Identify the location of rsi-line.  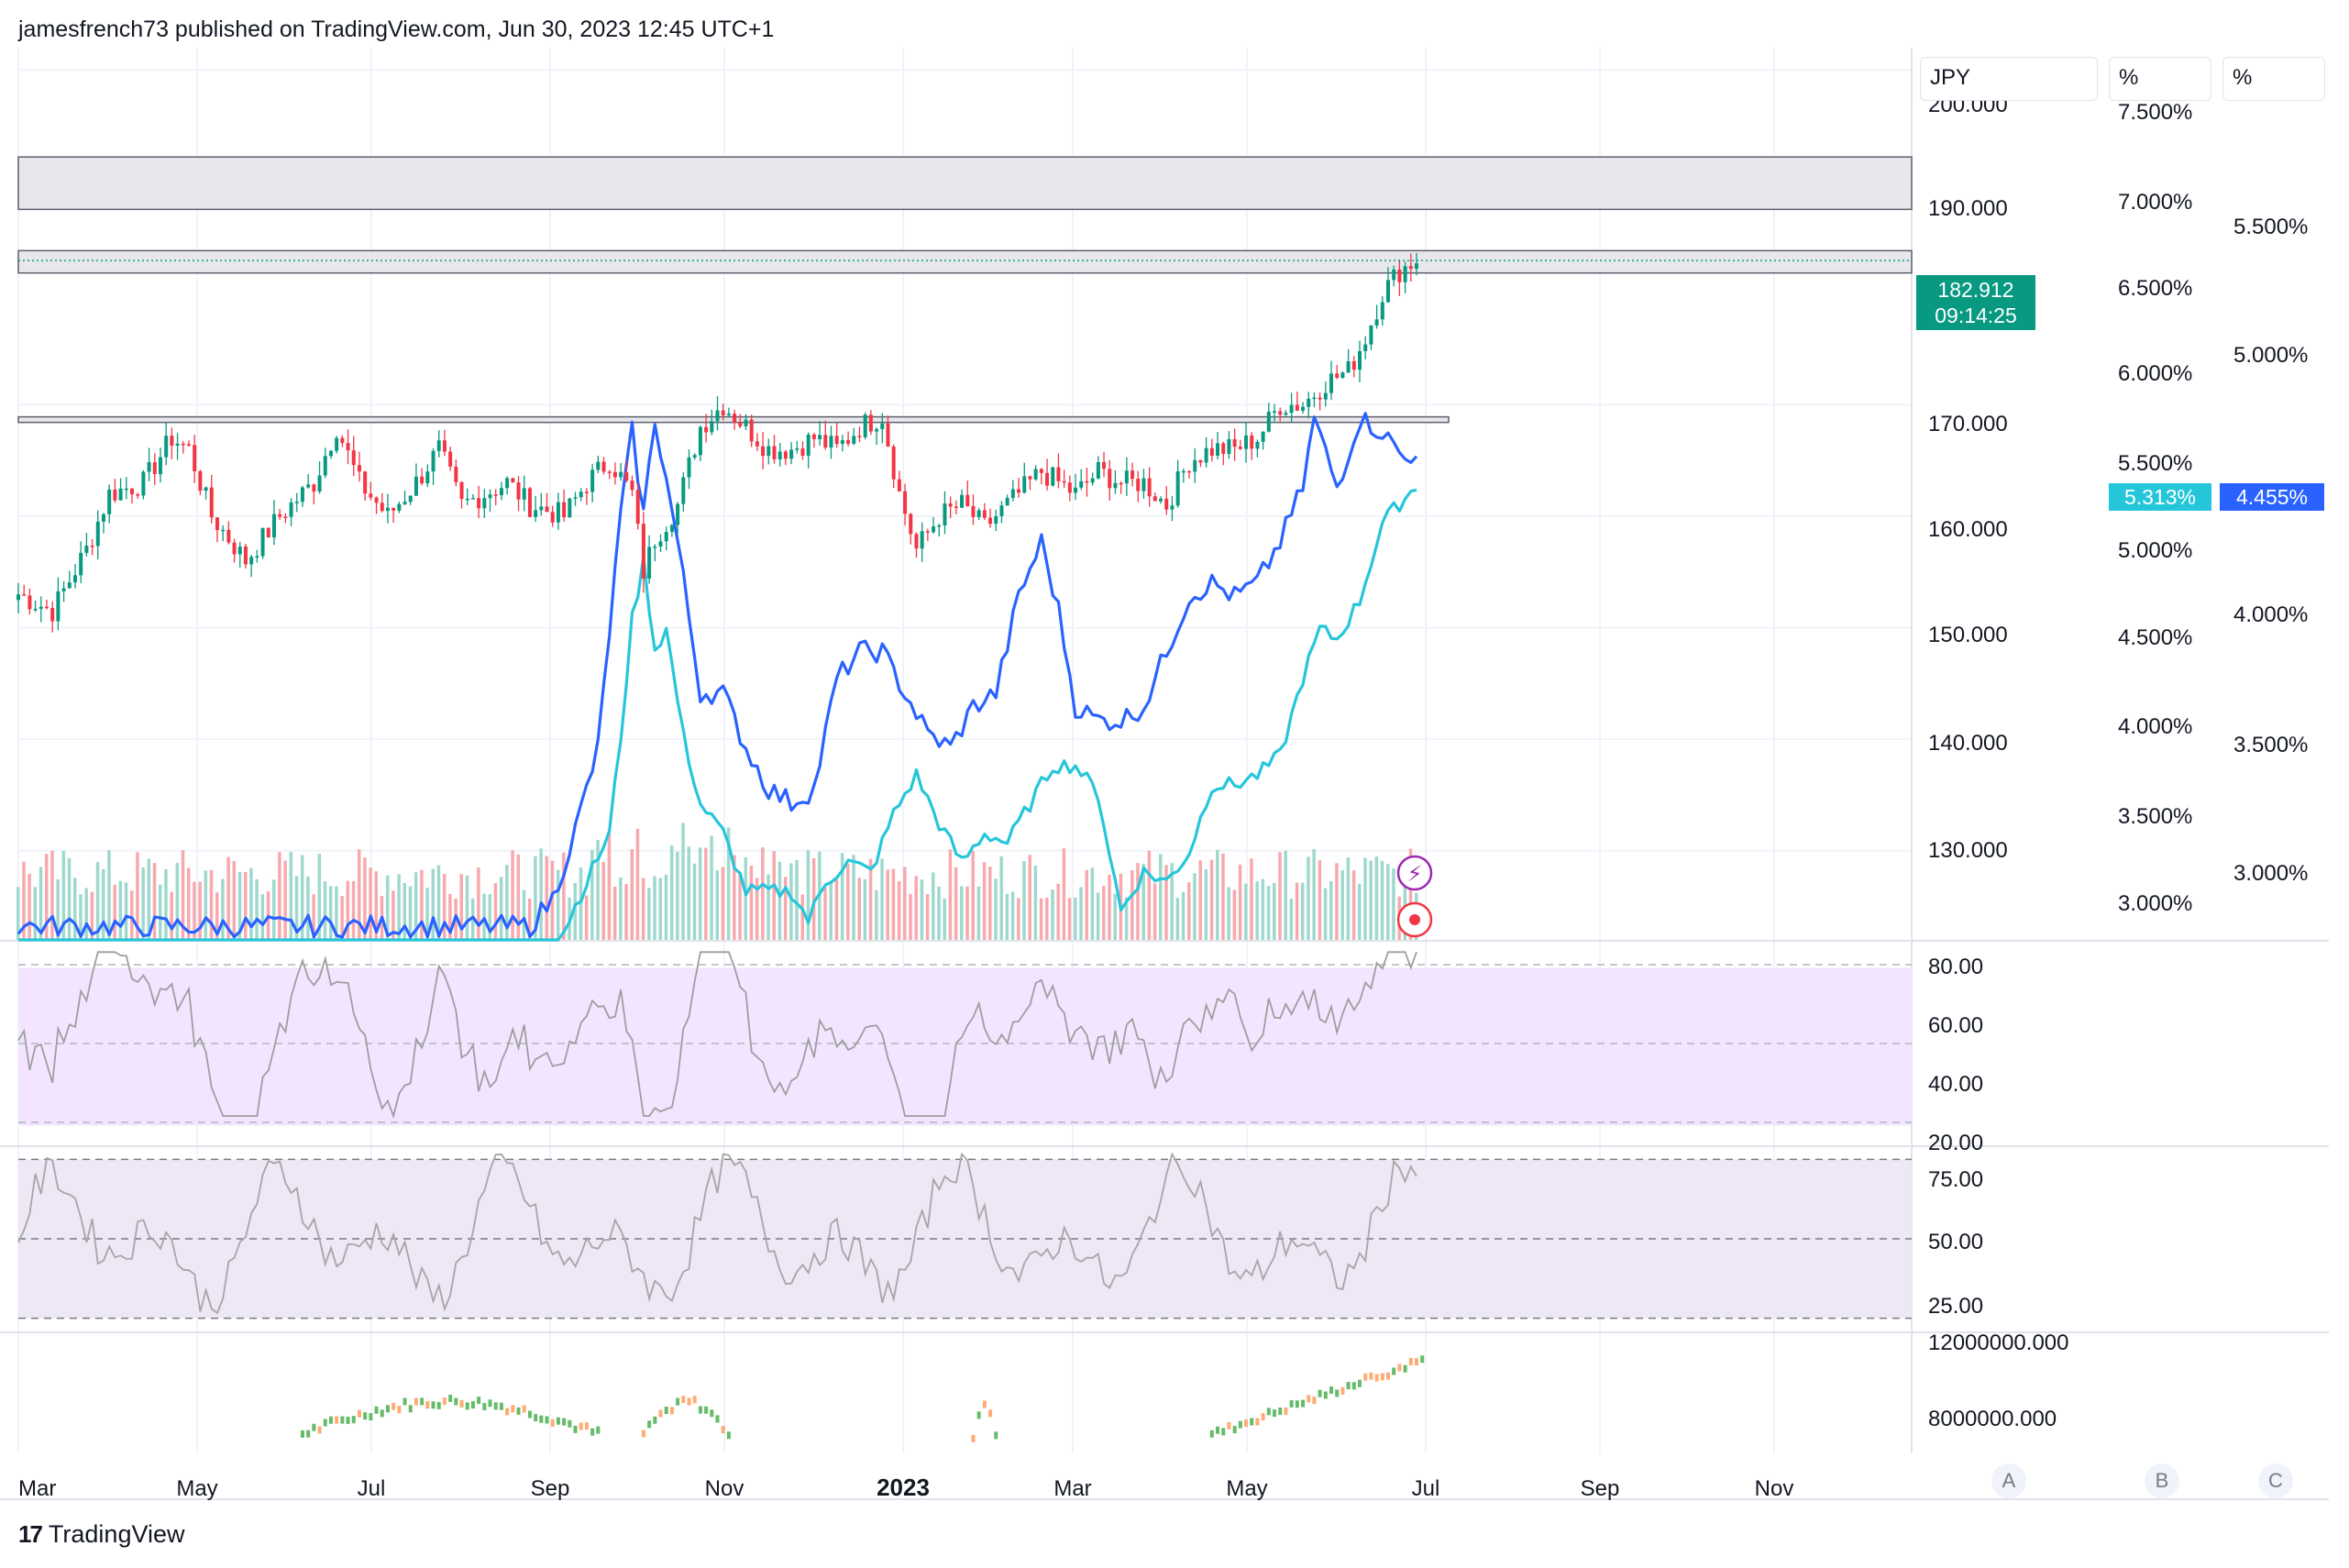
(717, 1036).